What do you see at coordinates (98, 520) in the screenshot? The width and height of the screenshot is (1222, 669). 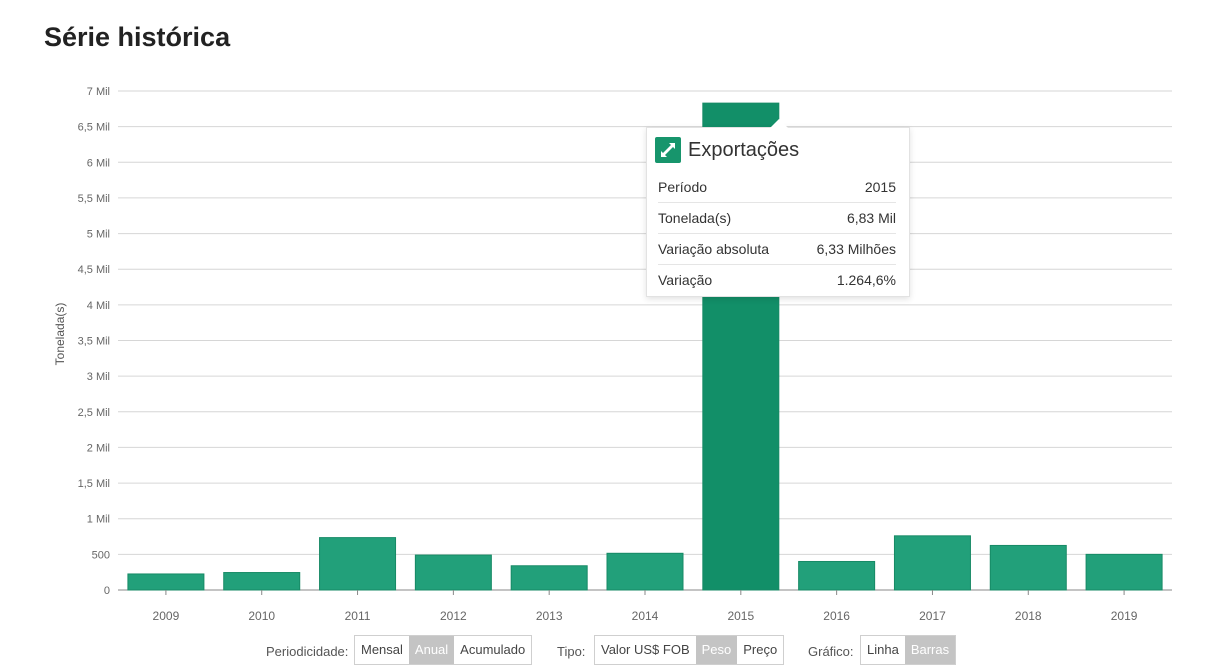 I see `y-tick-label: 1 Mil` at bounding box center [98, 520].